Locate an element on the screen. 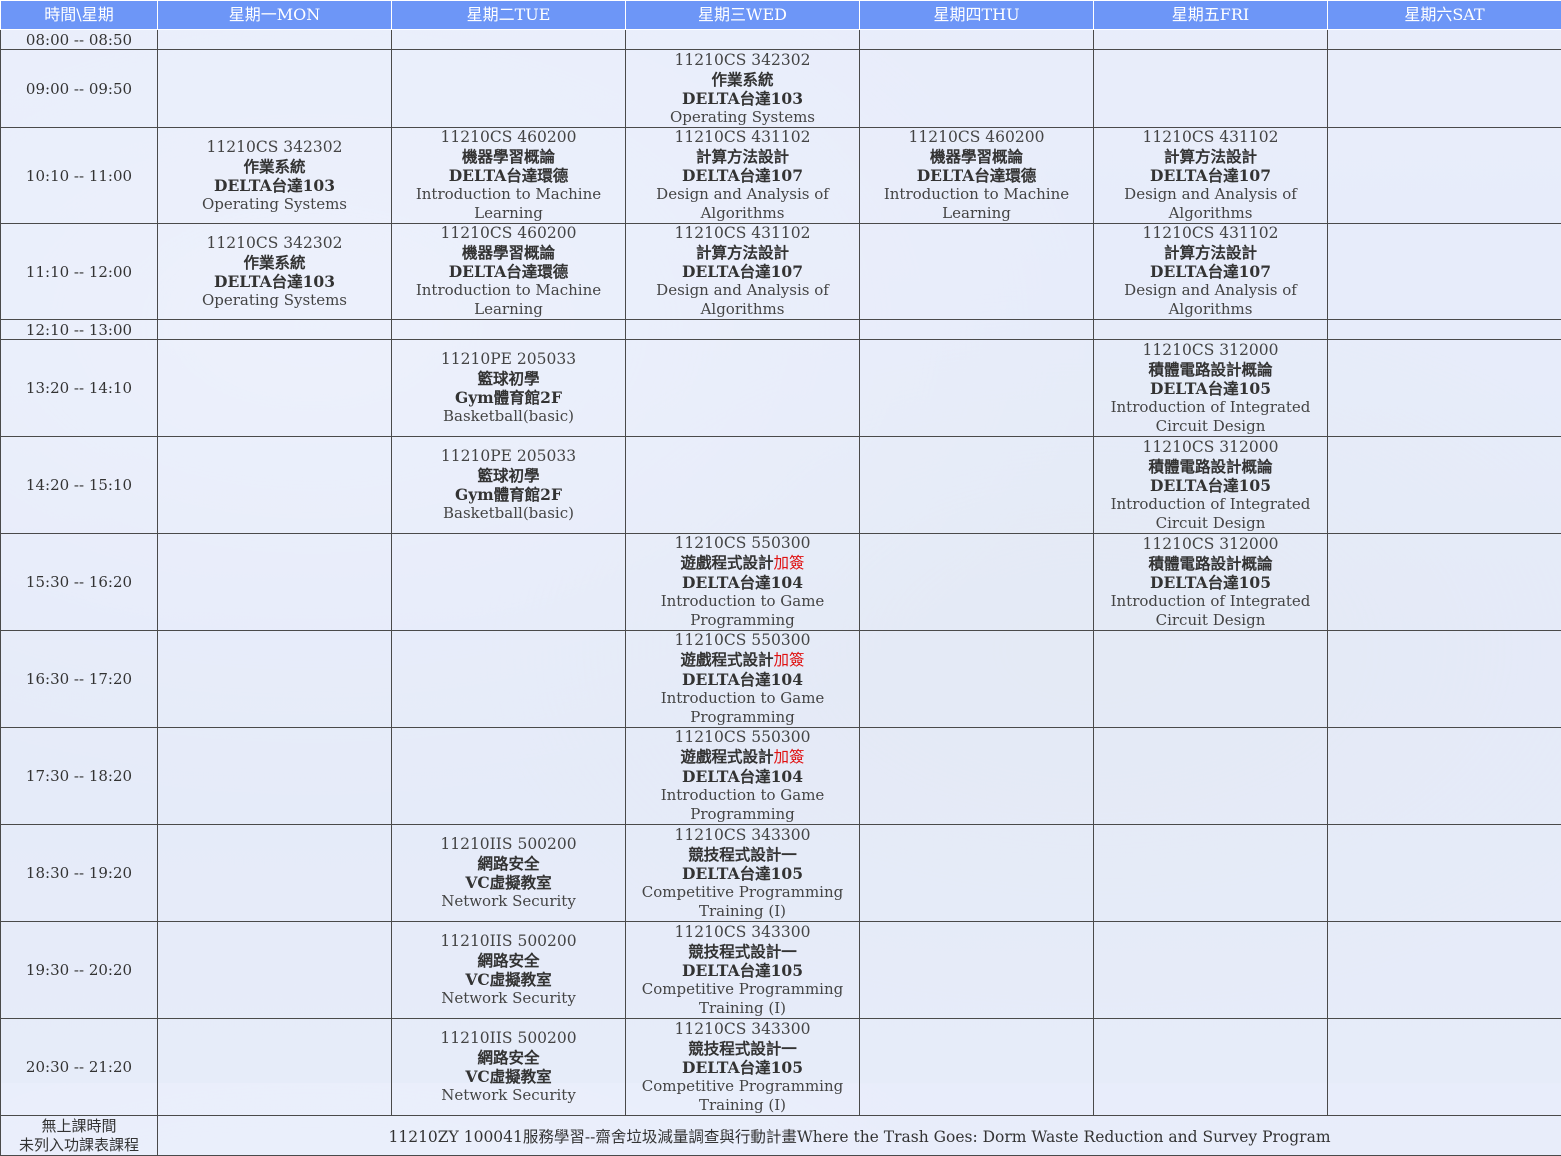 This screenshot has height=1156, width=1561. unscheduled-label: 無上課時間 未列入功課表課程 is located at coordinates (79, 1136).